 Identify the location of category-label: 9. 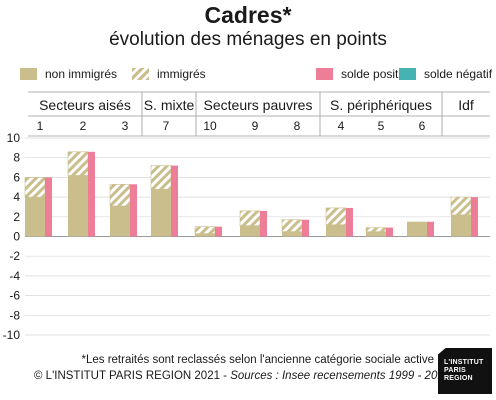
(255, 126).